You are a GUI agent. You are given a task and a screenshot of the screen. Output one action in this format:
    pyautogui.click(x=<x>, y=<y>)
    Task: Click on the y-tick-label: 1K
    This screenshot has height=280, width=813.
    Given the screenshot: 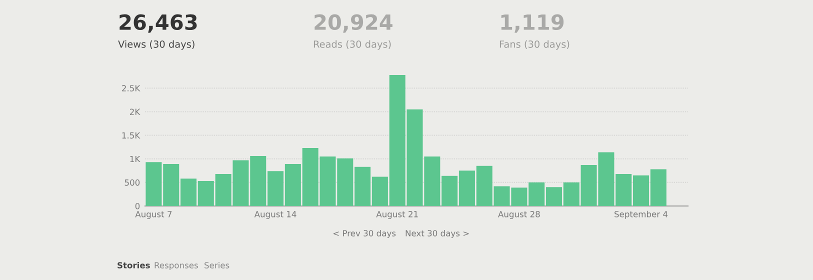 What is the action you would take?
    pyautogui.click(x=135, y=159)
    